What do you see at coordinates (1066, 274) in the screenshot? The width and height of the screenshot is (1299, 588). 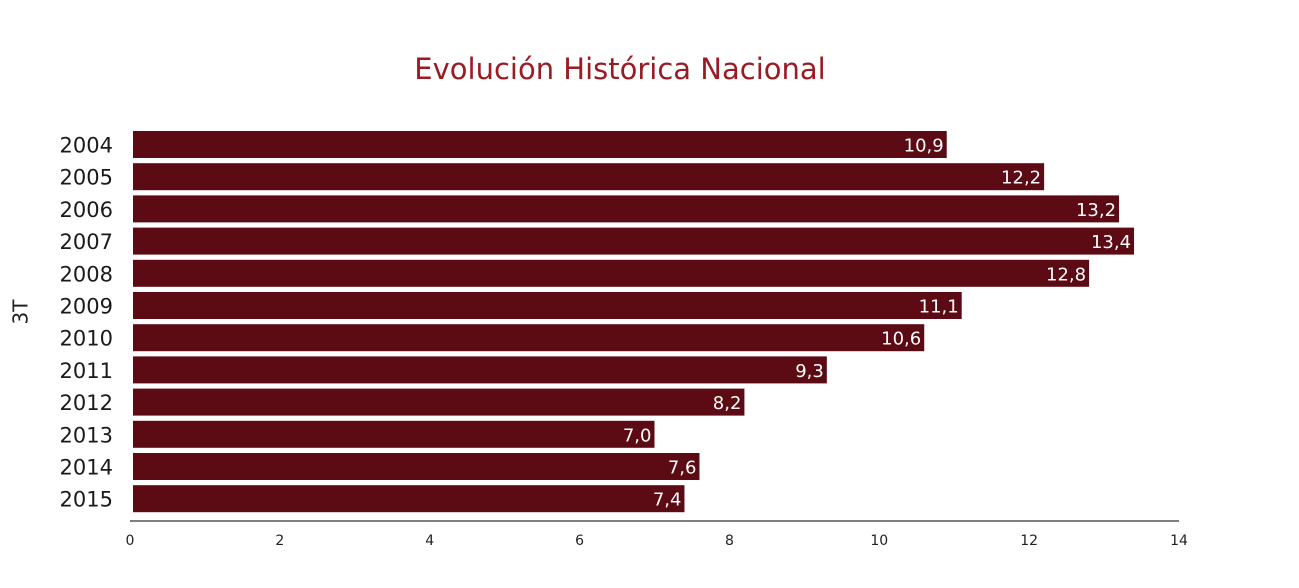 I see `data-label: 12,8` at bounding box center [1066, 274].